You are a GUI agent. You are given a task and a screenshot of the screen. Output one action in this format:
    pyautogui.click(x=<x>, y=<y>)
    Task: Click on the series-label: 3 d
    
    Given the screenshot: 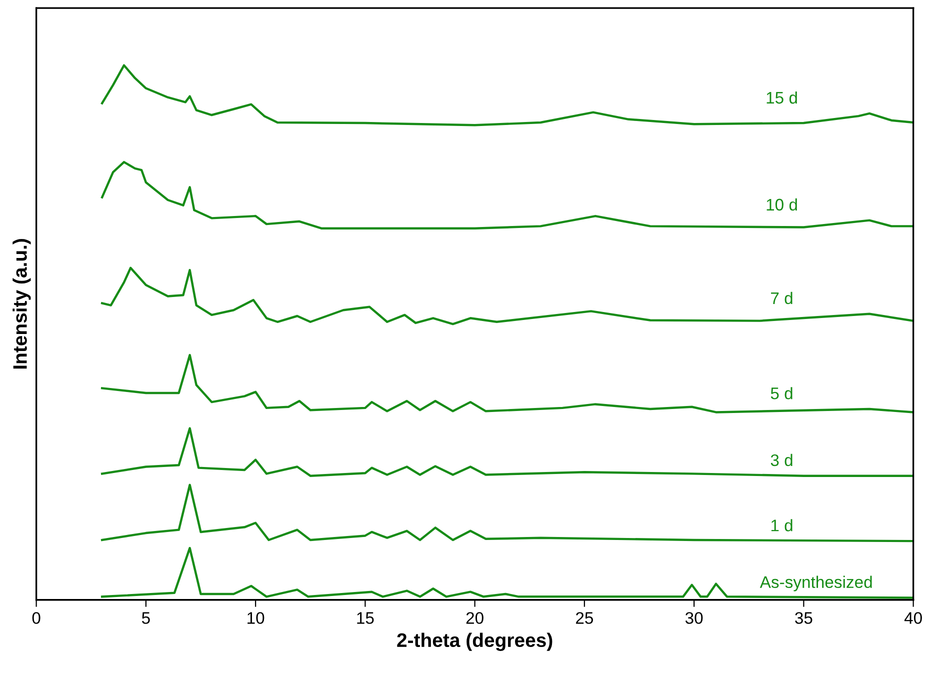 What is the action you would take?
    pyautogui.click(x=781, y=460)
    